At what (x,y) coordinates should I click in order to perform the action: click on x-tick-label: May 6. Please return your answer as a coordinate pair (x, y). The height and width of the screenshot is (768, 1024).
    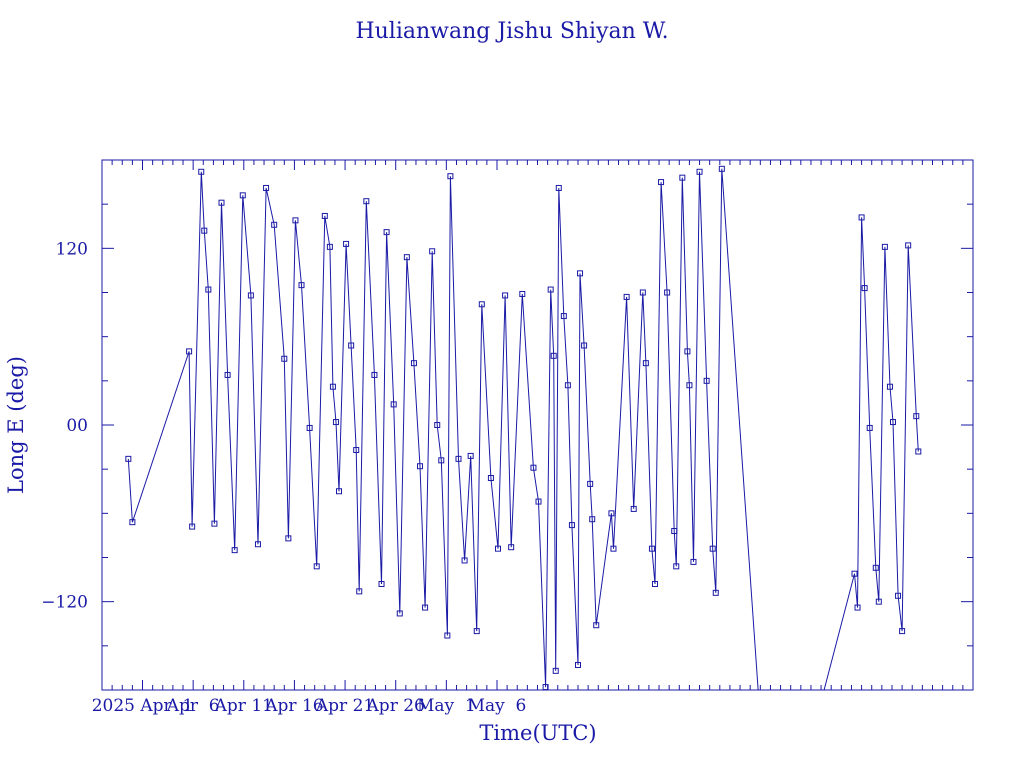
    Looking at the image, I should click on (497, 706).